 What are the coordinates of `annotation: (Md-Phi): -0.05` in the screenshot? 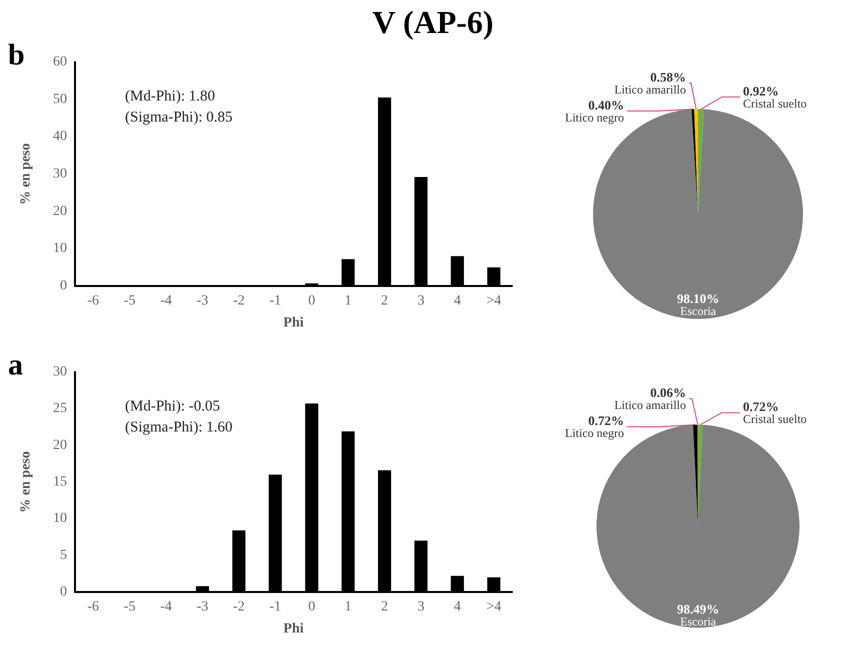 It's located at (172, 406).